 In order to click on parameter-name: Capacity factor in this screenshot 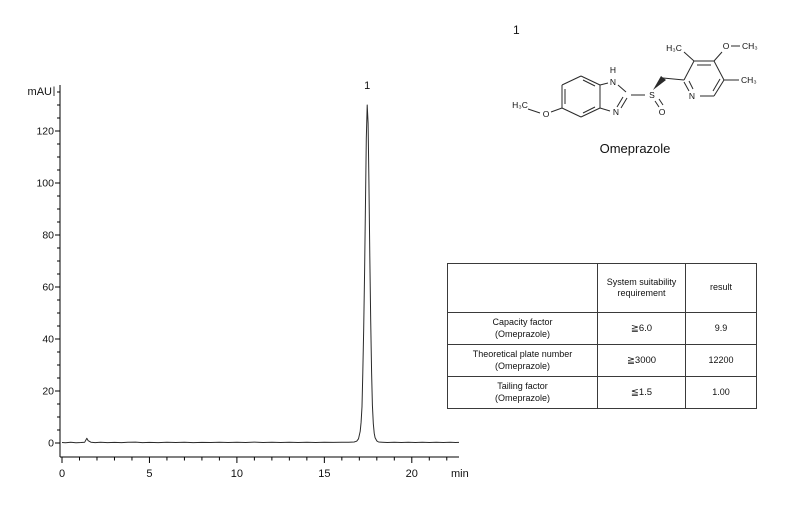, I will do `click(522, 322)`.